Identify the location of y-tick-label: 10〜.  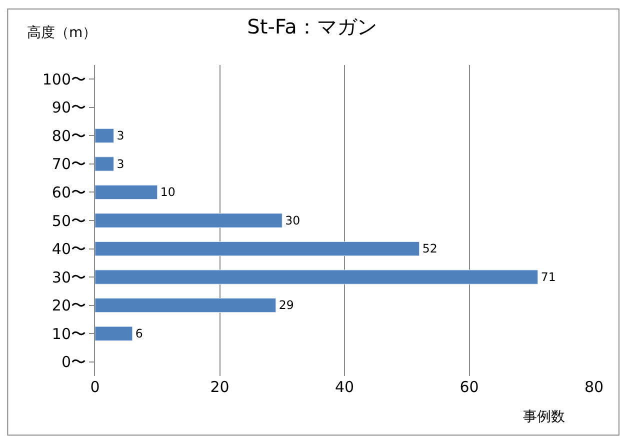
(69, 333).